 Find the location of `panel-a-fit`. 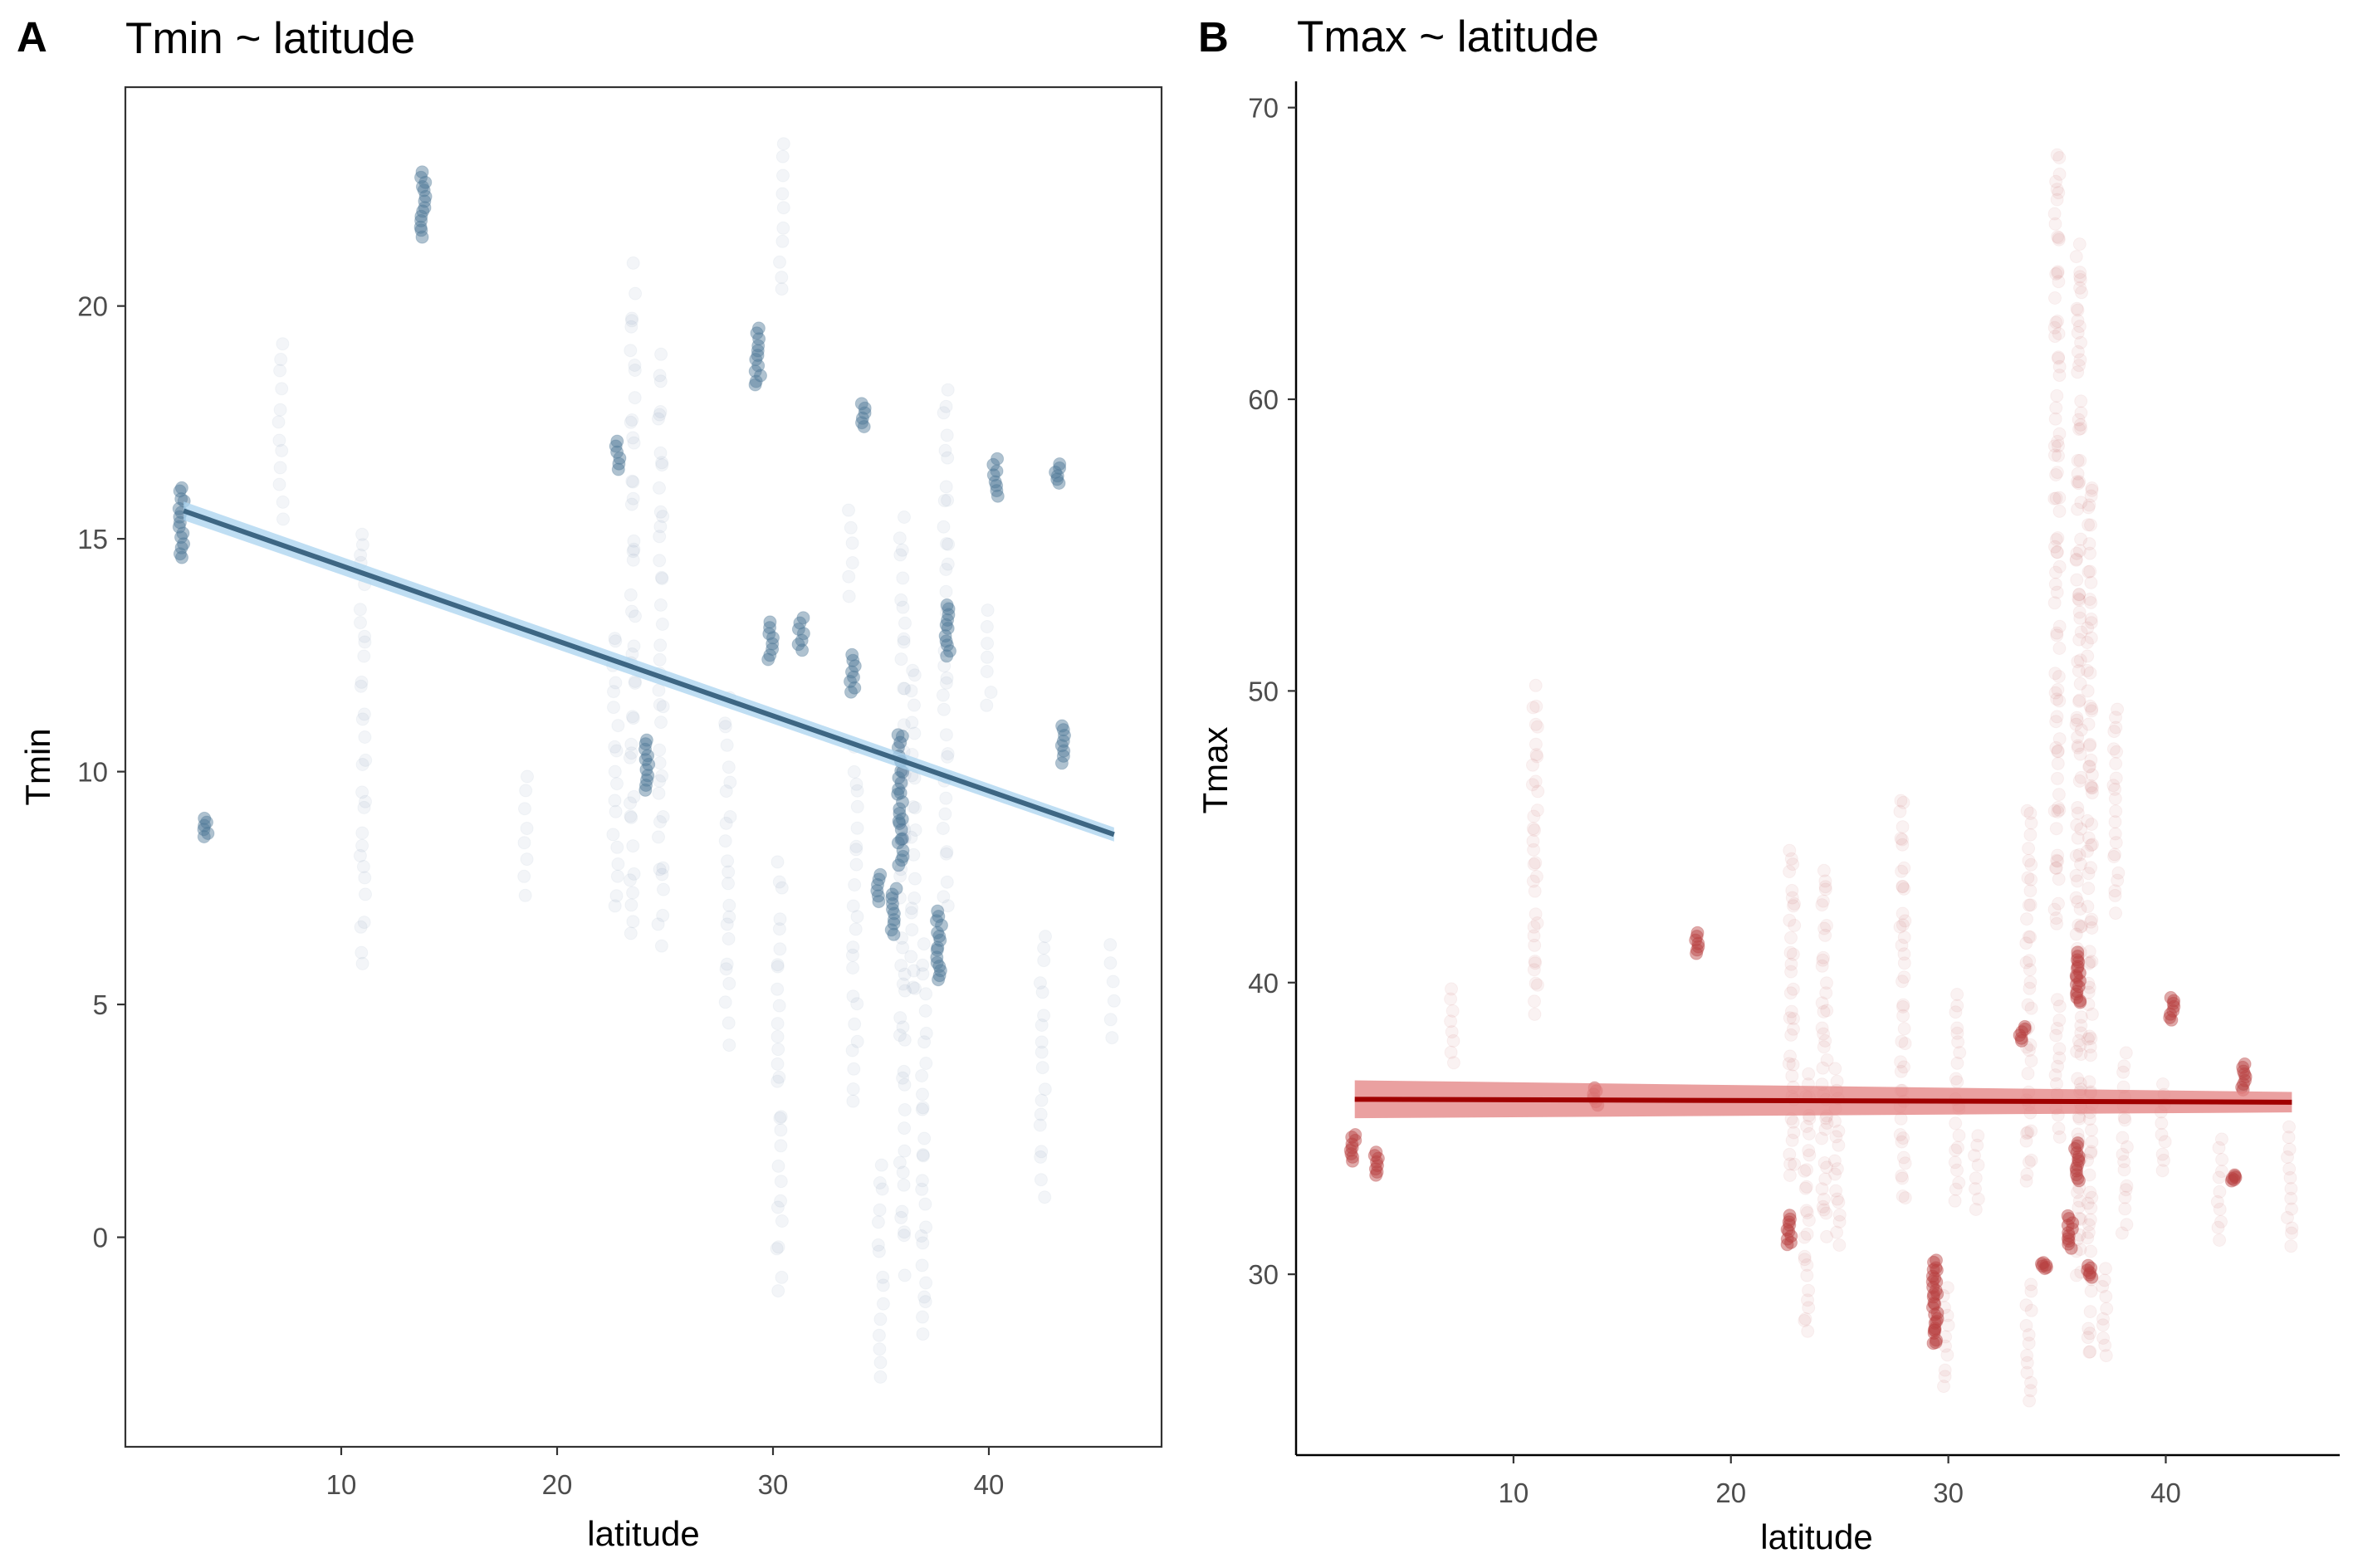

panel-a-fit is located at coordinates (649, 672).